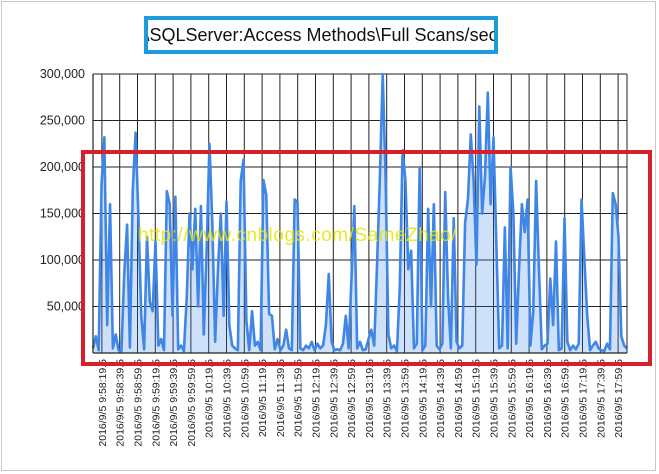 This screenshot has width=659, height=474. Describe the element at coordinates (263, 398) in the screenshot. I see `x-tick-label: 2016/9/5 11:19.5` at that location.